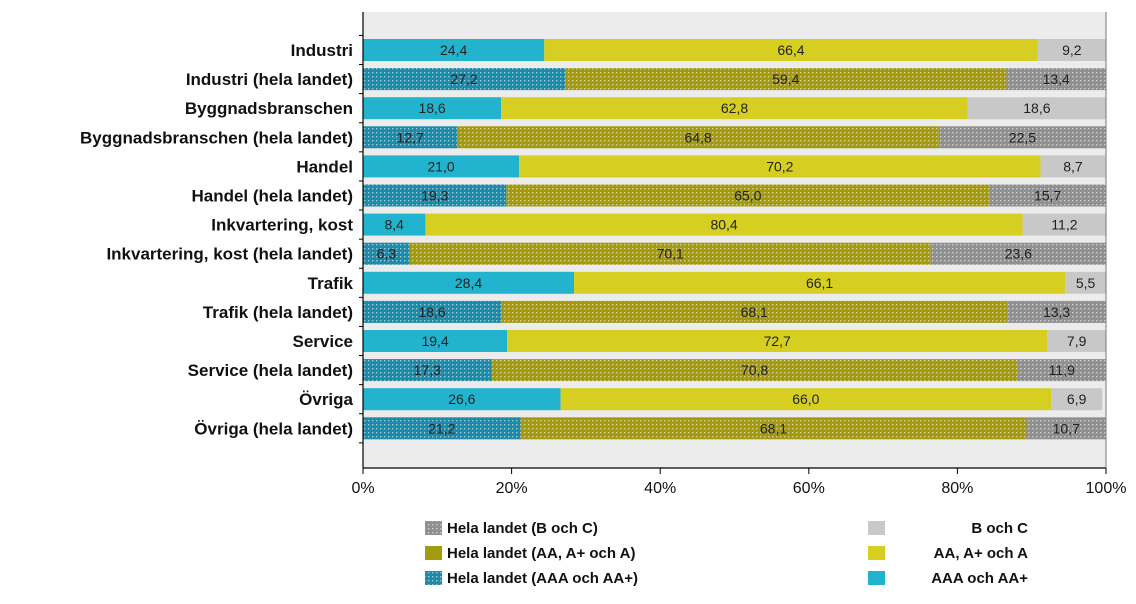 The image size is (1136, 604). What do you see at coordinates (979, 578) in the screenshot?
I see `legend-label: AAA och AA+` at bounding box center [979, 578].